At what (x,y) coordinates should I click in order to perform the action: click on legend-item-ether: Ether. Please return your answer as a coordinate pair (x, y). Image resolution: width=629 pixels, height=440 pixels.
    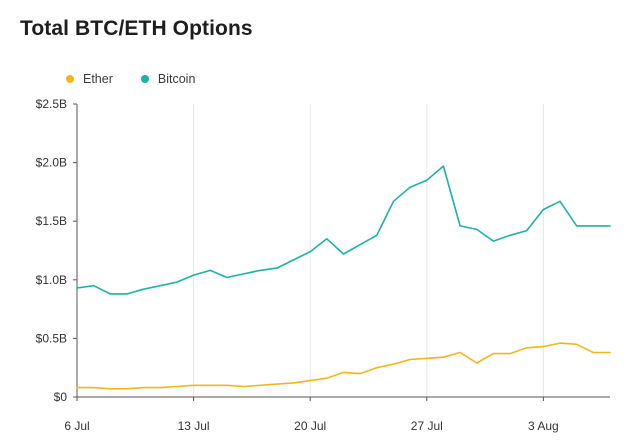
    Looking at the image, I should click on (89, 79).